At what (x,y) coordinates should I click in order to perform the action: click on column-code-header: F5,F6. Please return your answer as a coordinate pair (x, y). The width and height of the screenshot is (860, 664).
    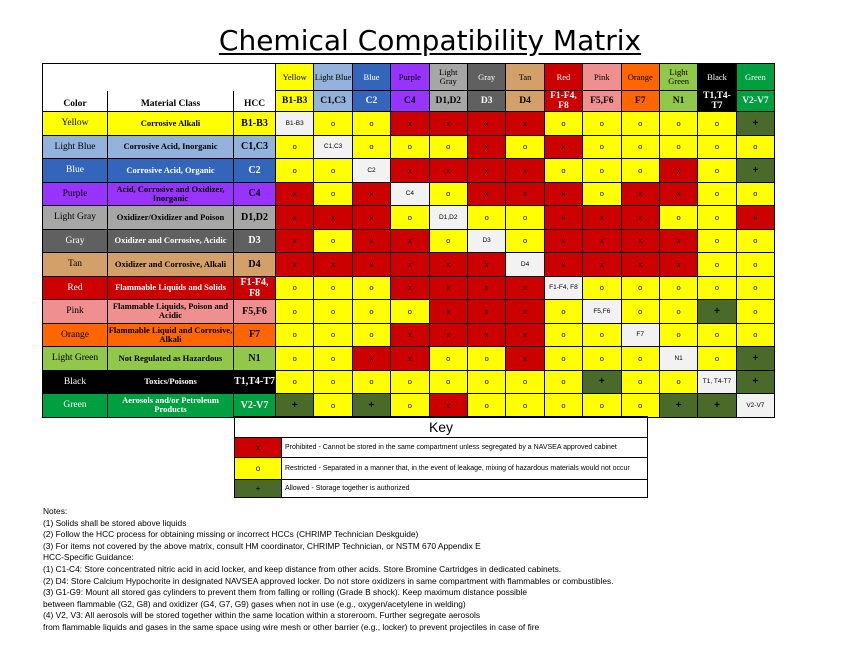
    Looking at the image, I should click on (602, 101).